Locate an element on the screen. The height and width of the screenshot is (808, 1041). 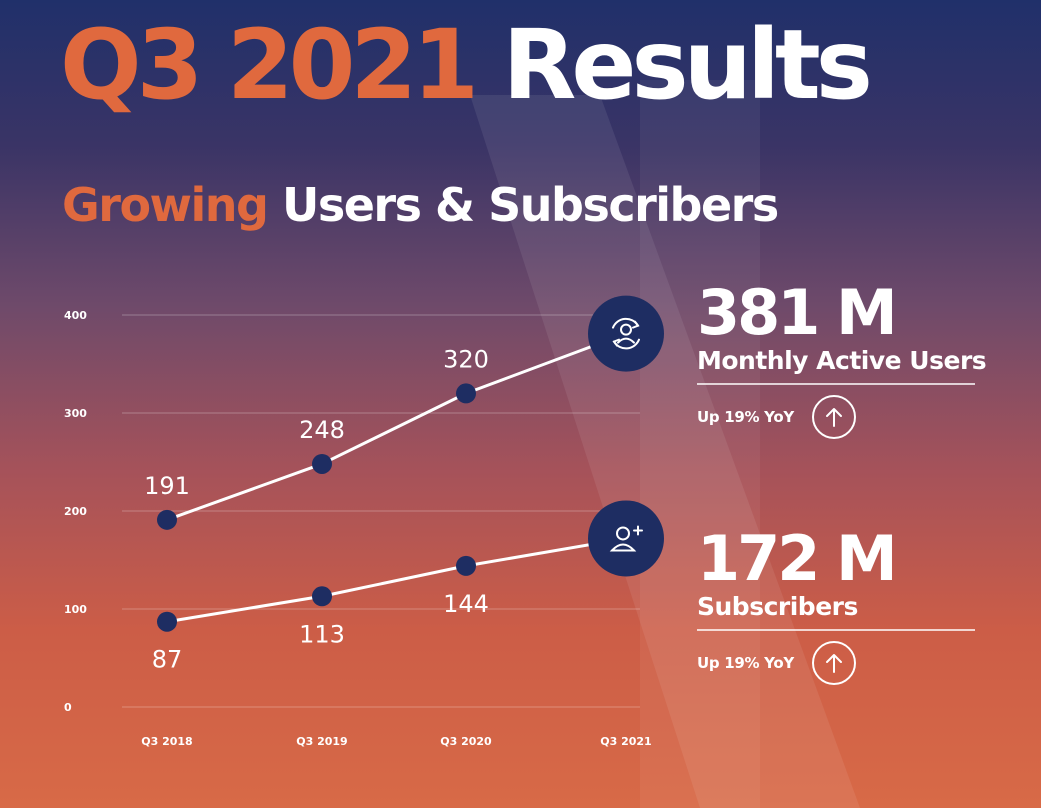
x-tick-label: Q3 2018 is located at coordinates (166, 741).